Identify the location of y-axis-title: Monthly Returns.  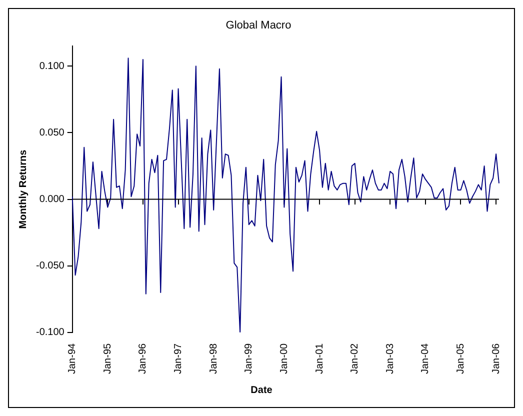
(23, 189).